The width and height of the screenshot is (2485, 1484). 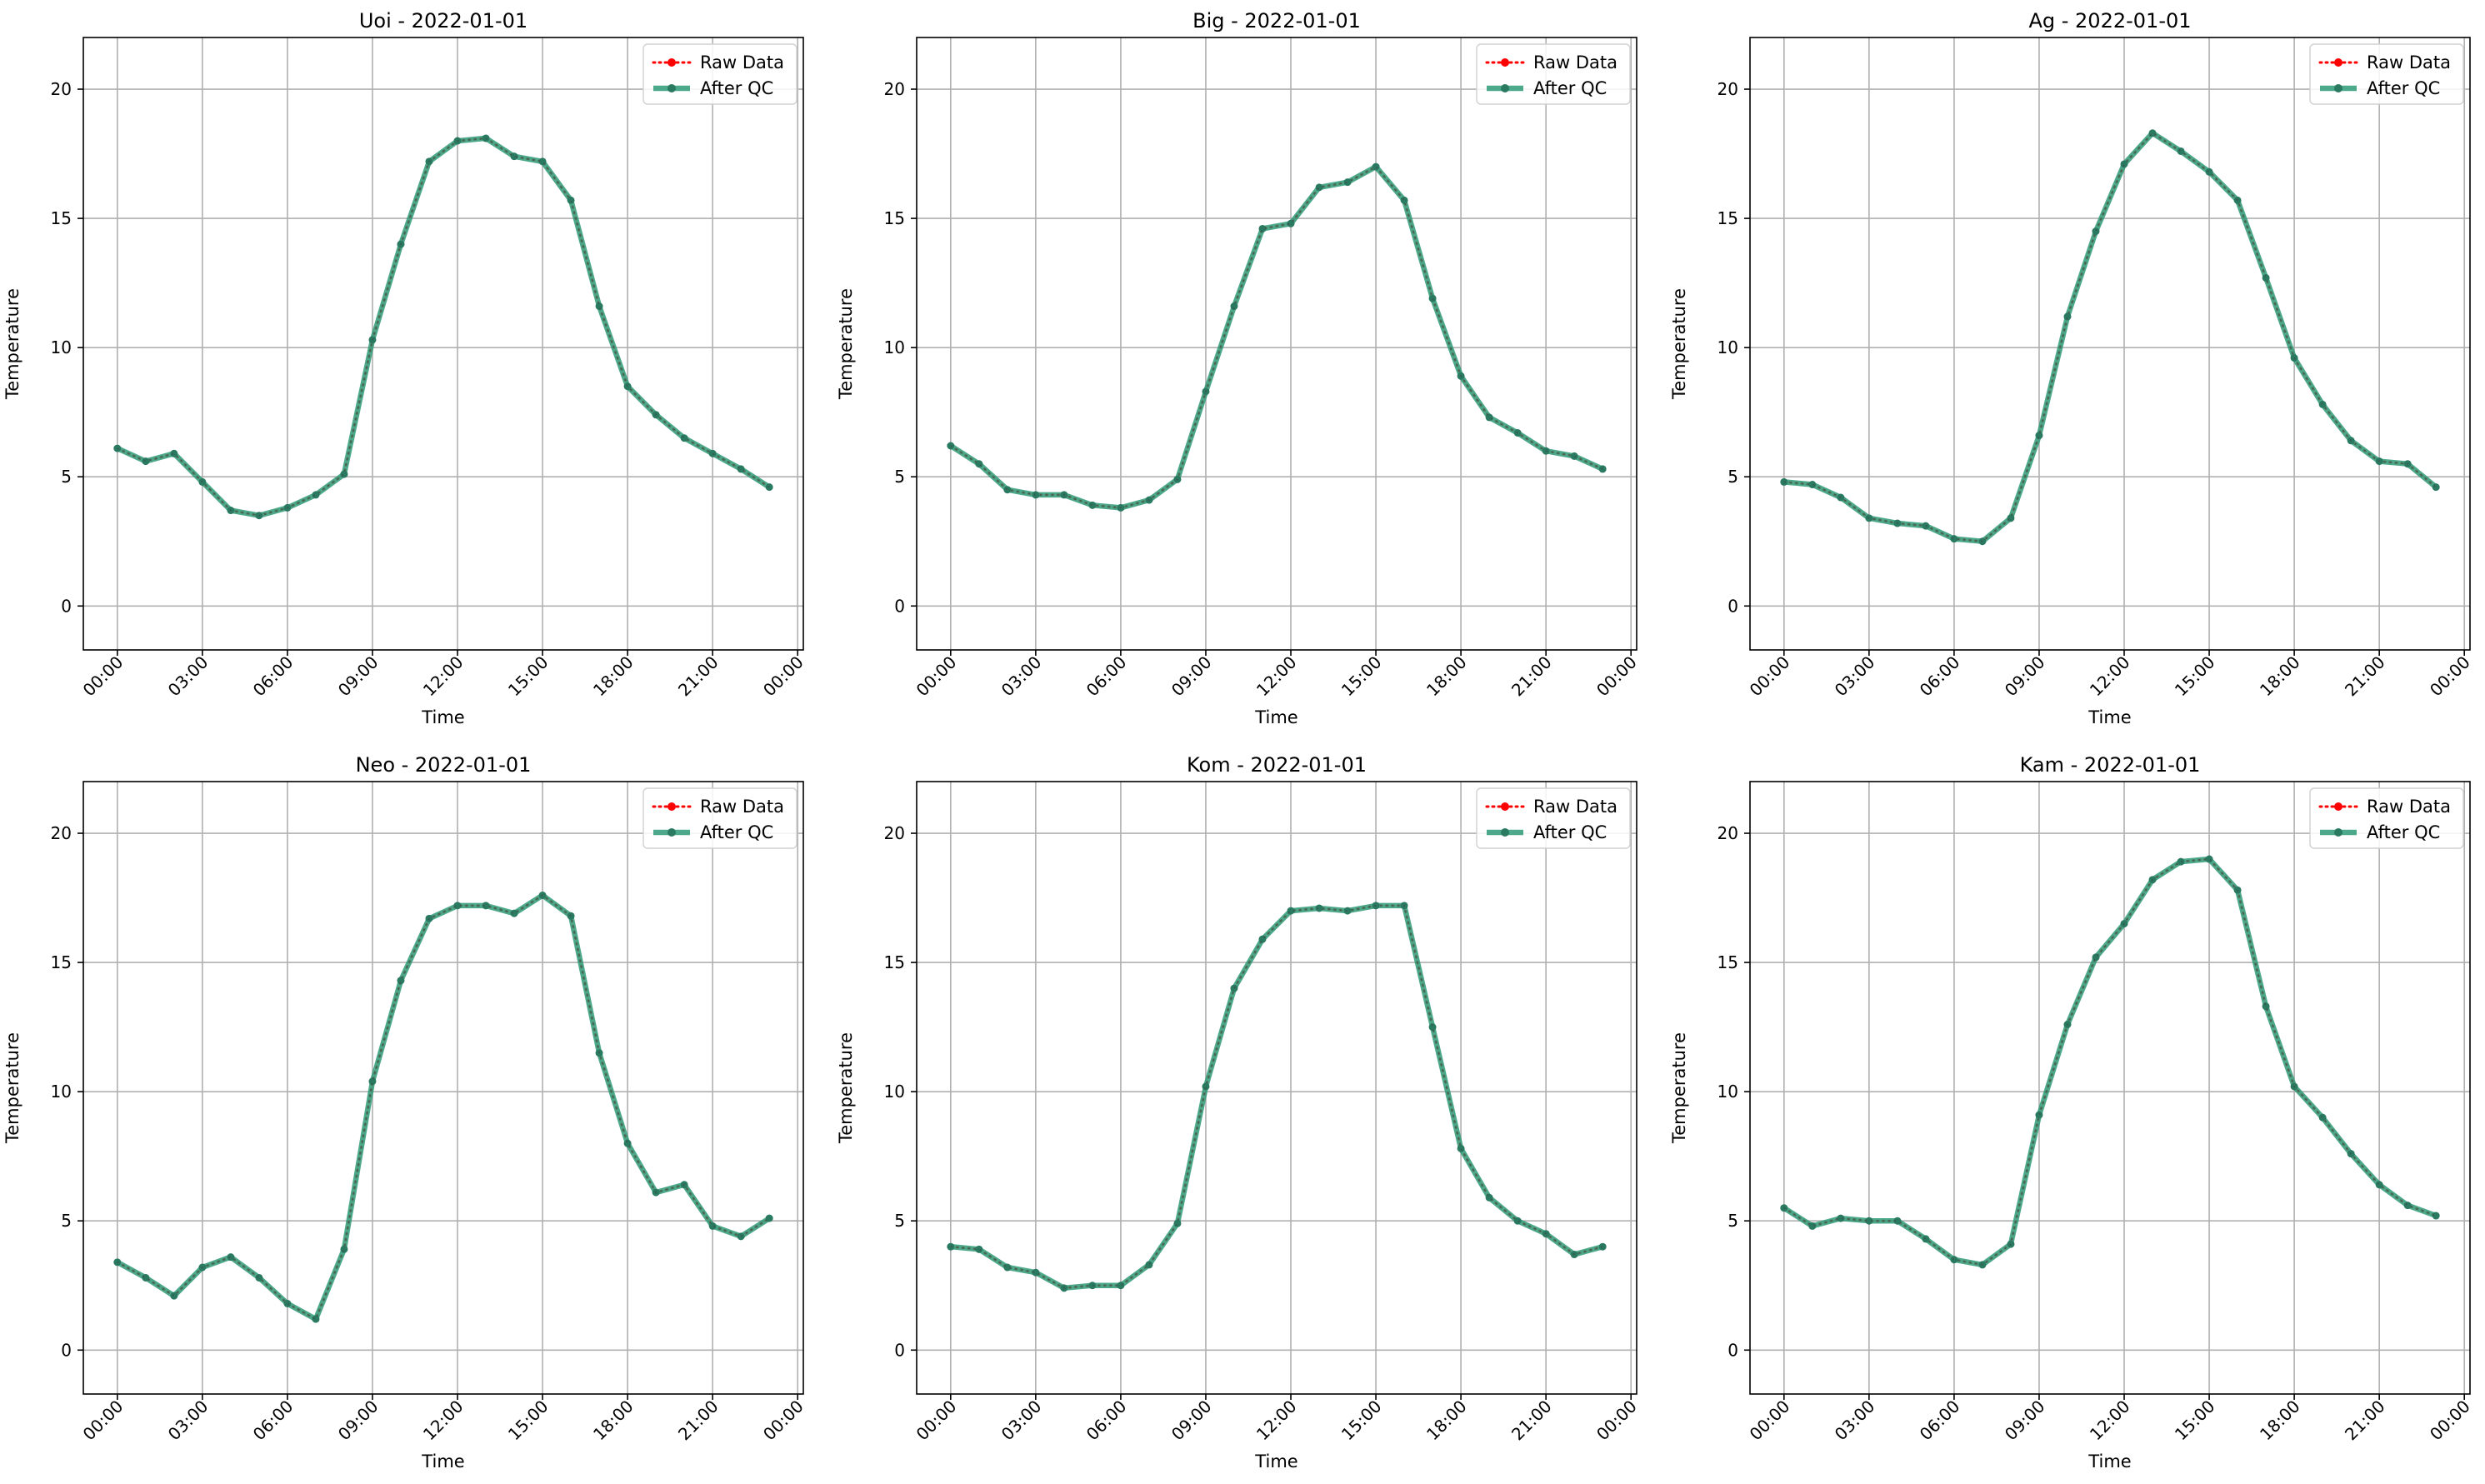 What do you see at coordinates (1553, 818) in the screenshot?
I see `legend: Raw Data After QC` at bounding box center [1553, 818].